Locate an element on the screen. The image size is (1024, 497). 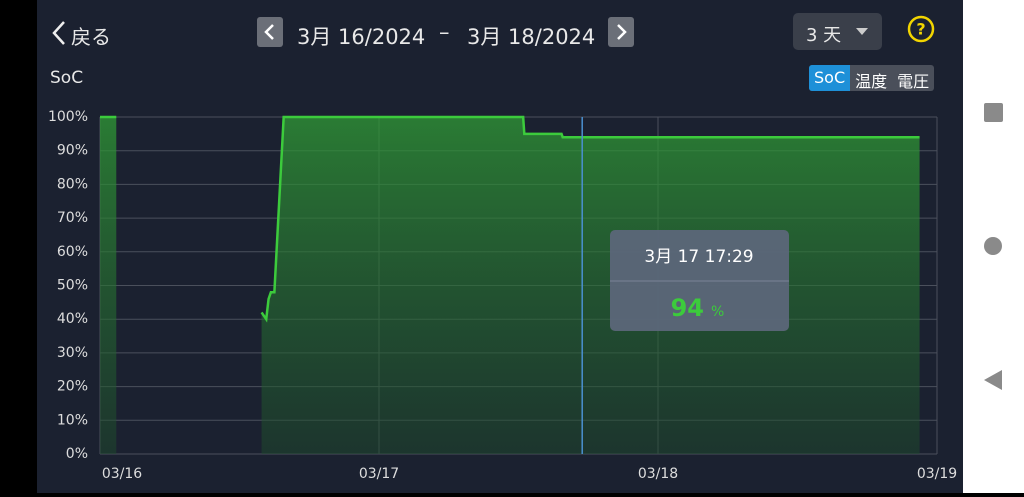
help: ? is located at coordinates (921, 29).